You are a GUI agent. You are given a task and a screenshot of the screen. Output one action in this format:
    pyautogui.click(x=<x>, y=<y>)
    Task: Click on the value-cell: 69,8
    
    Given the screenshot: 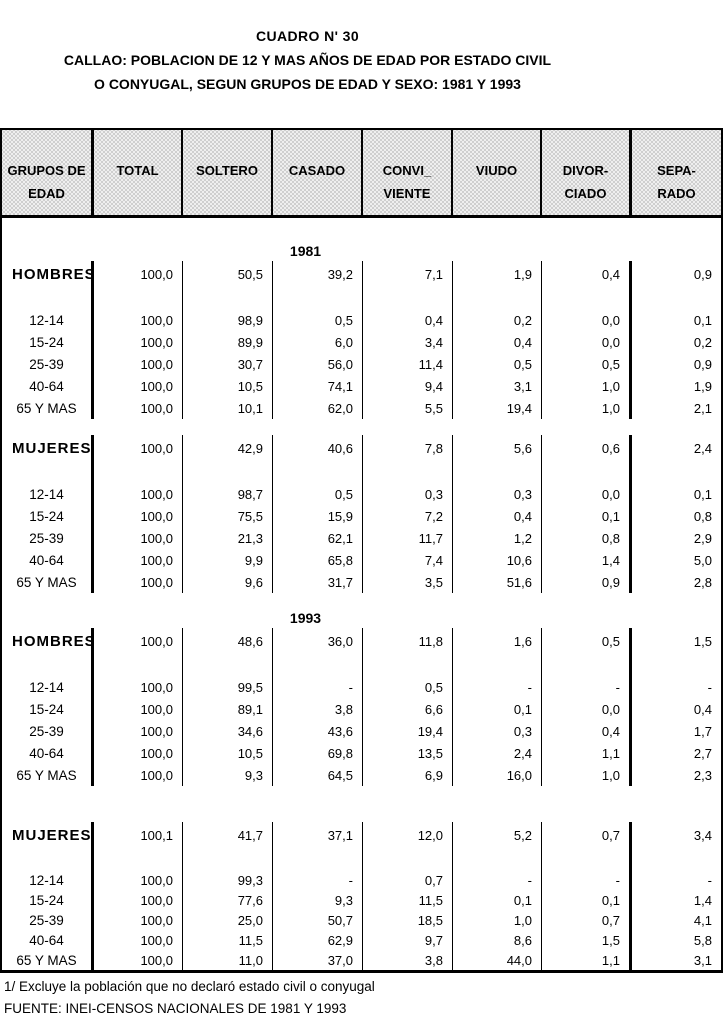 What is the action you would take?
    pyautogui.click(x=318, y=753)
    